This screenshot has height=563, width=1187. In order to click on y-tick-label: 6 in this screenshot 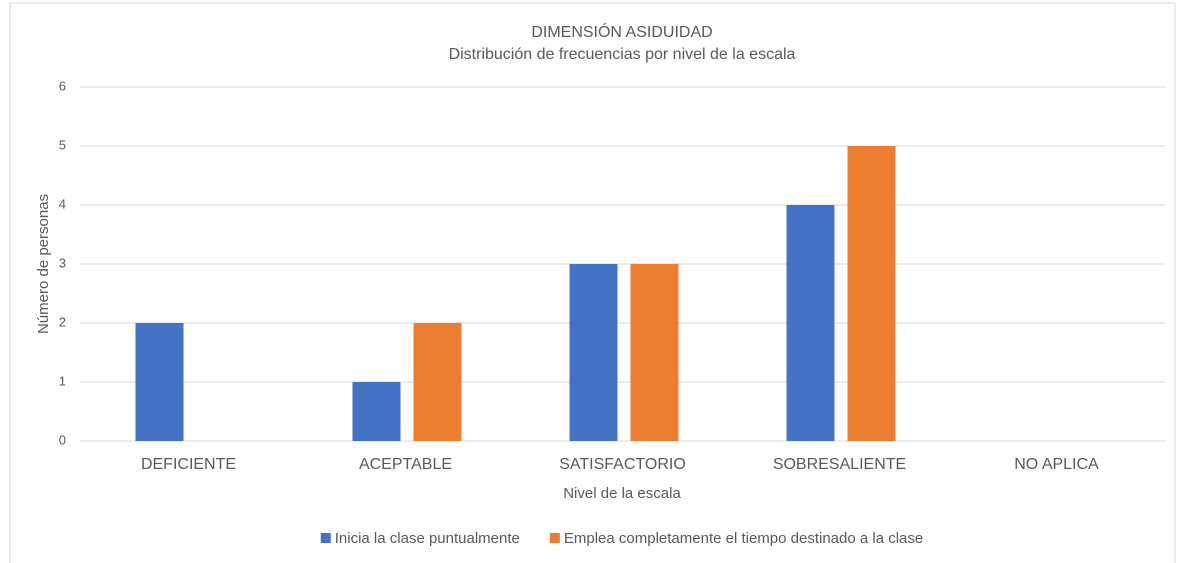, I will do `click(62, 85)`.